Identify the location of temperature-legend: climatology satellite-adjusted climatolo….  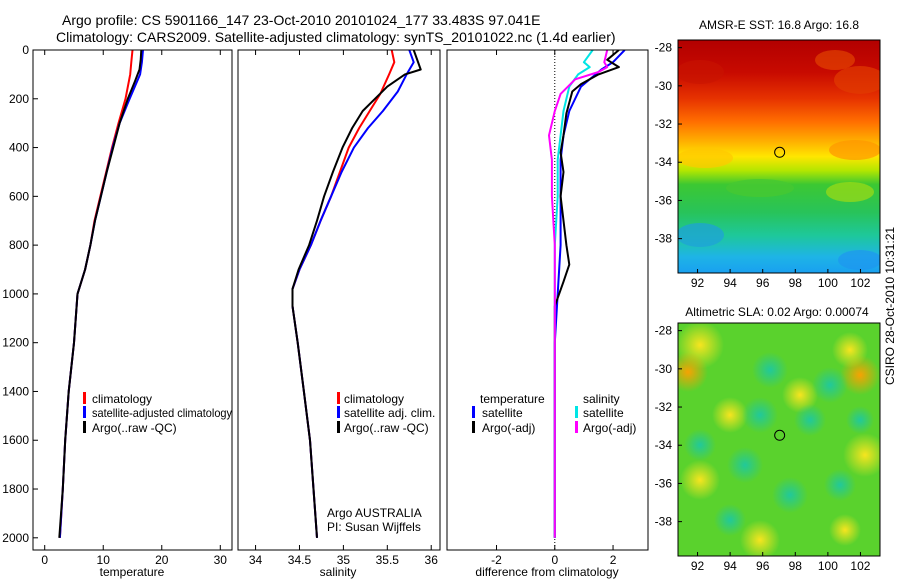
(157, 413).